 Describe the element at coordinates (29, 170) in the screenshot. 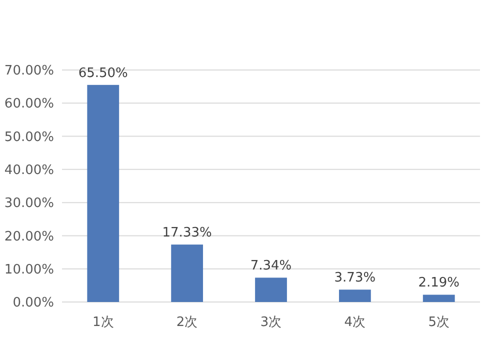

I see `y-tick-label: 40.00%` at that location.